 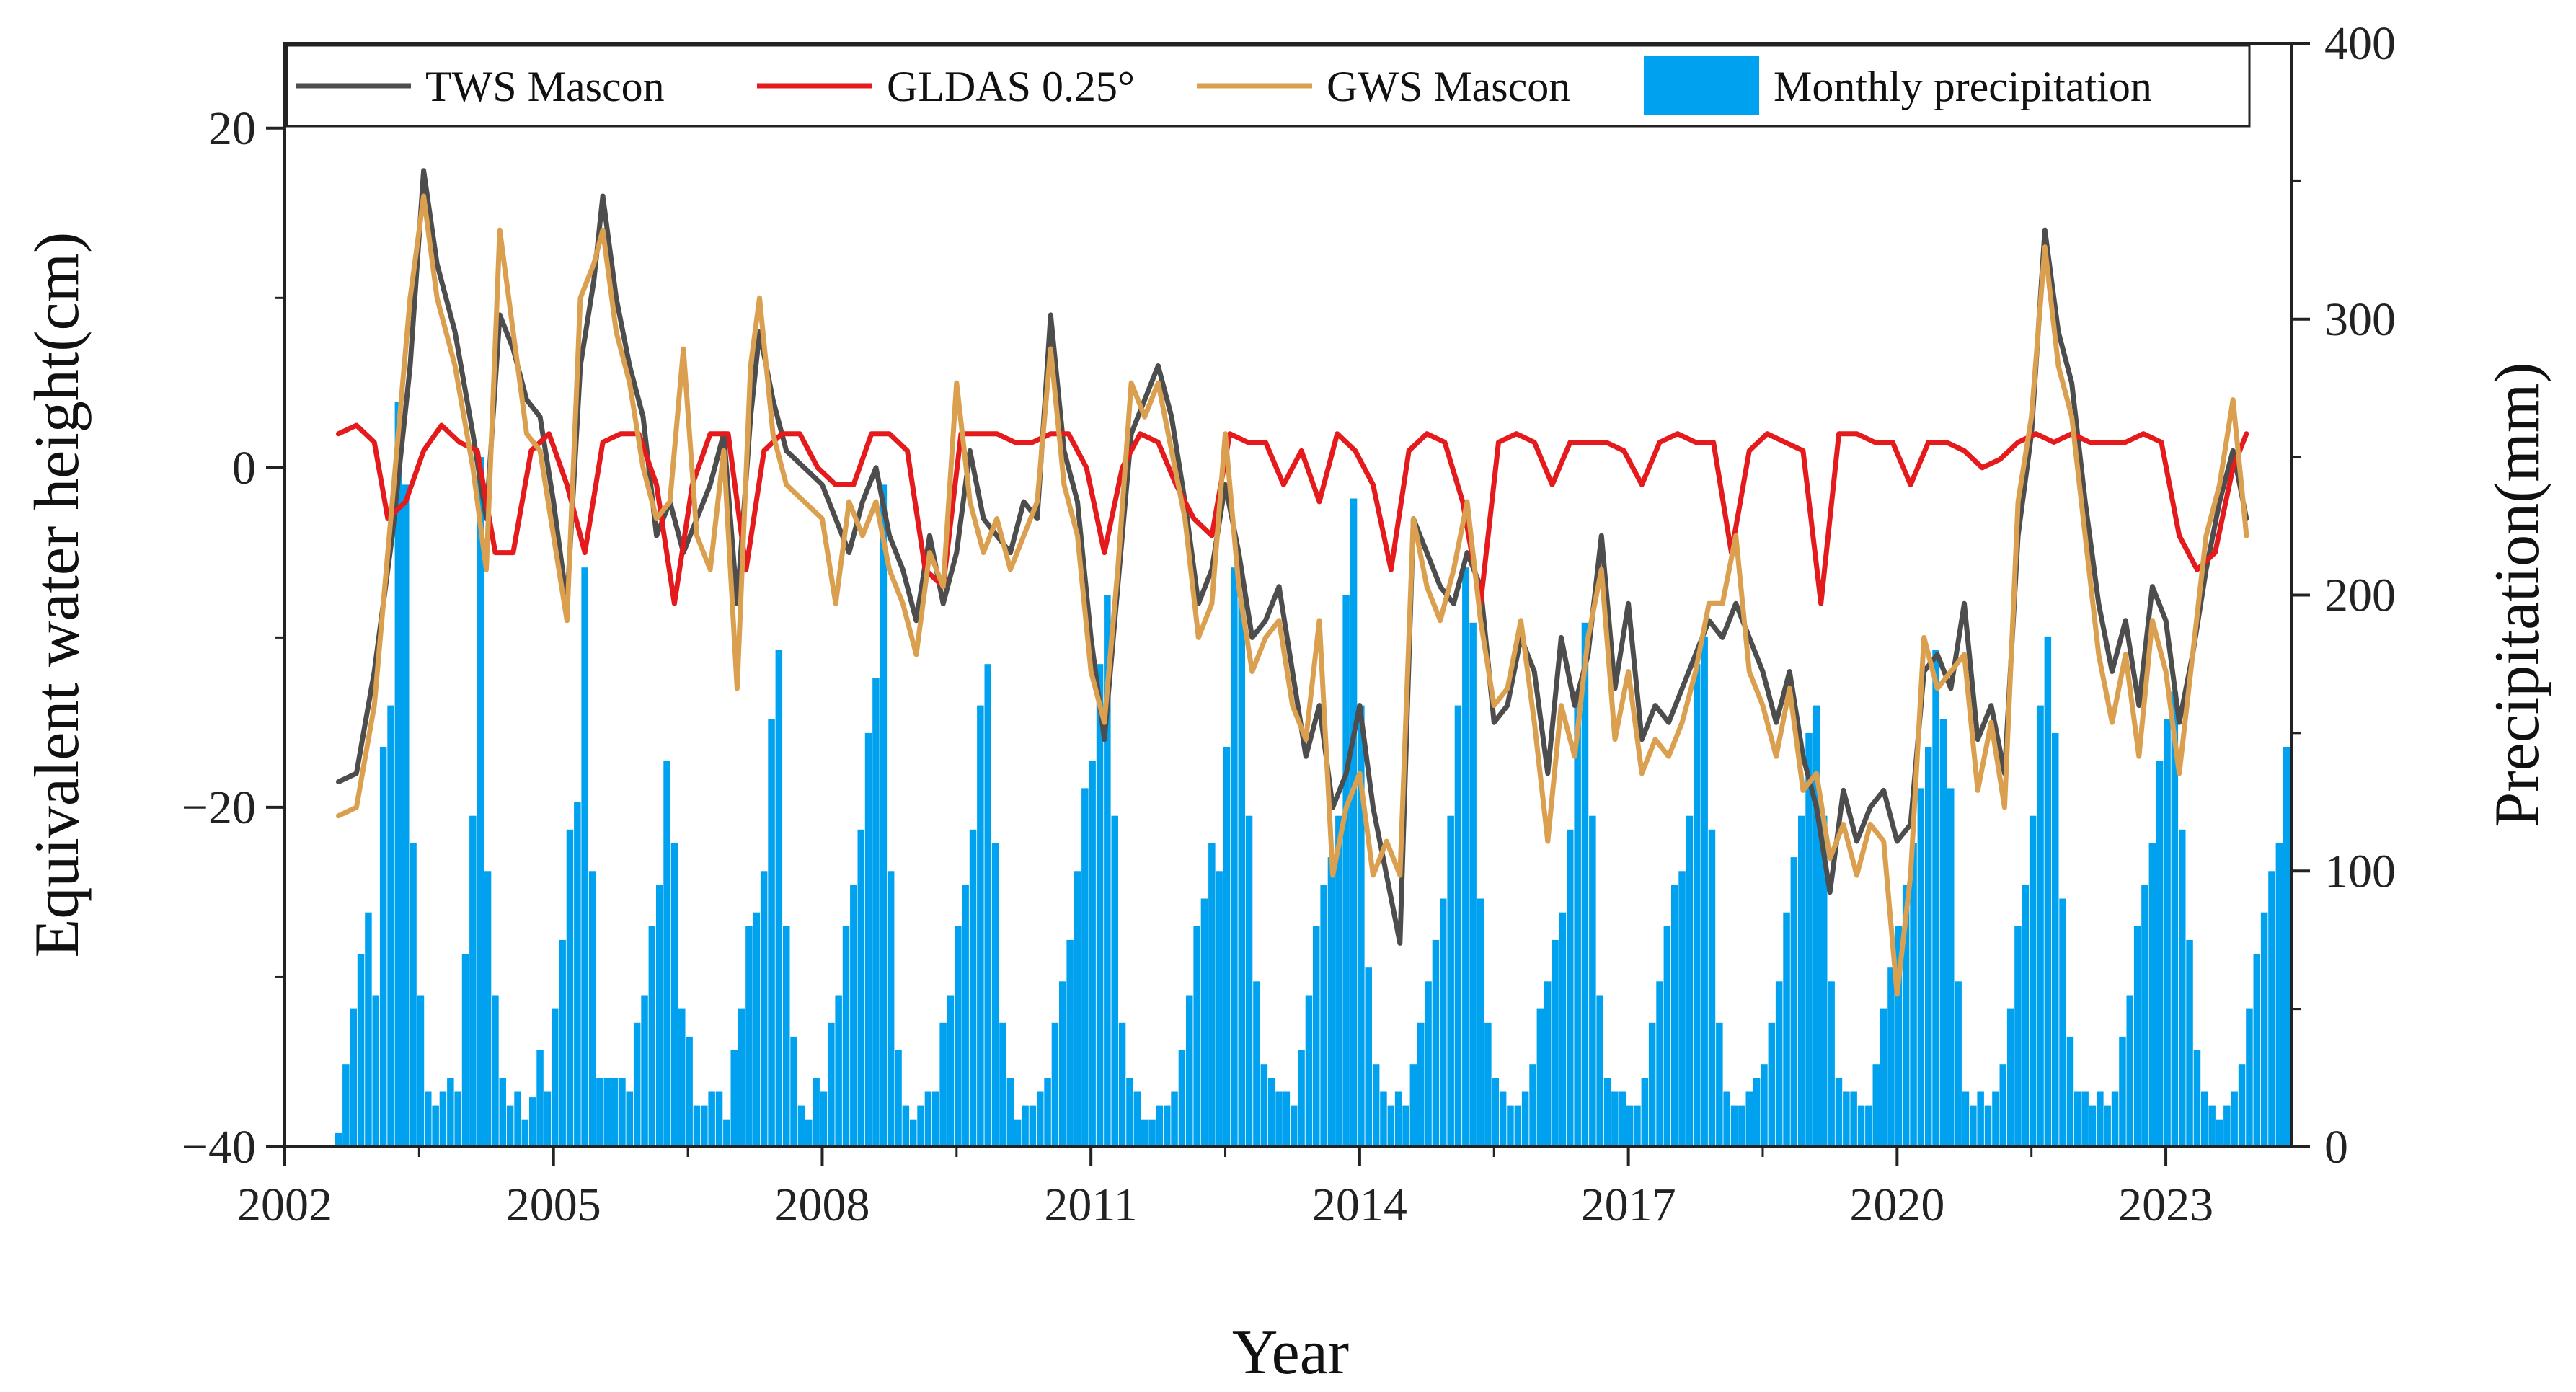 I want to click on legend-label-precip: Monthly precipitation, so click(x=1963, y=86).